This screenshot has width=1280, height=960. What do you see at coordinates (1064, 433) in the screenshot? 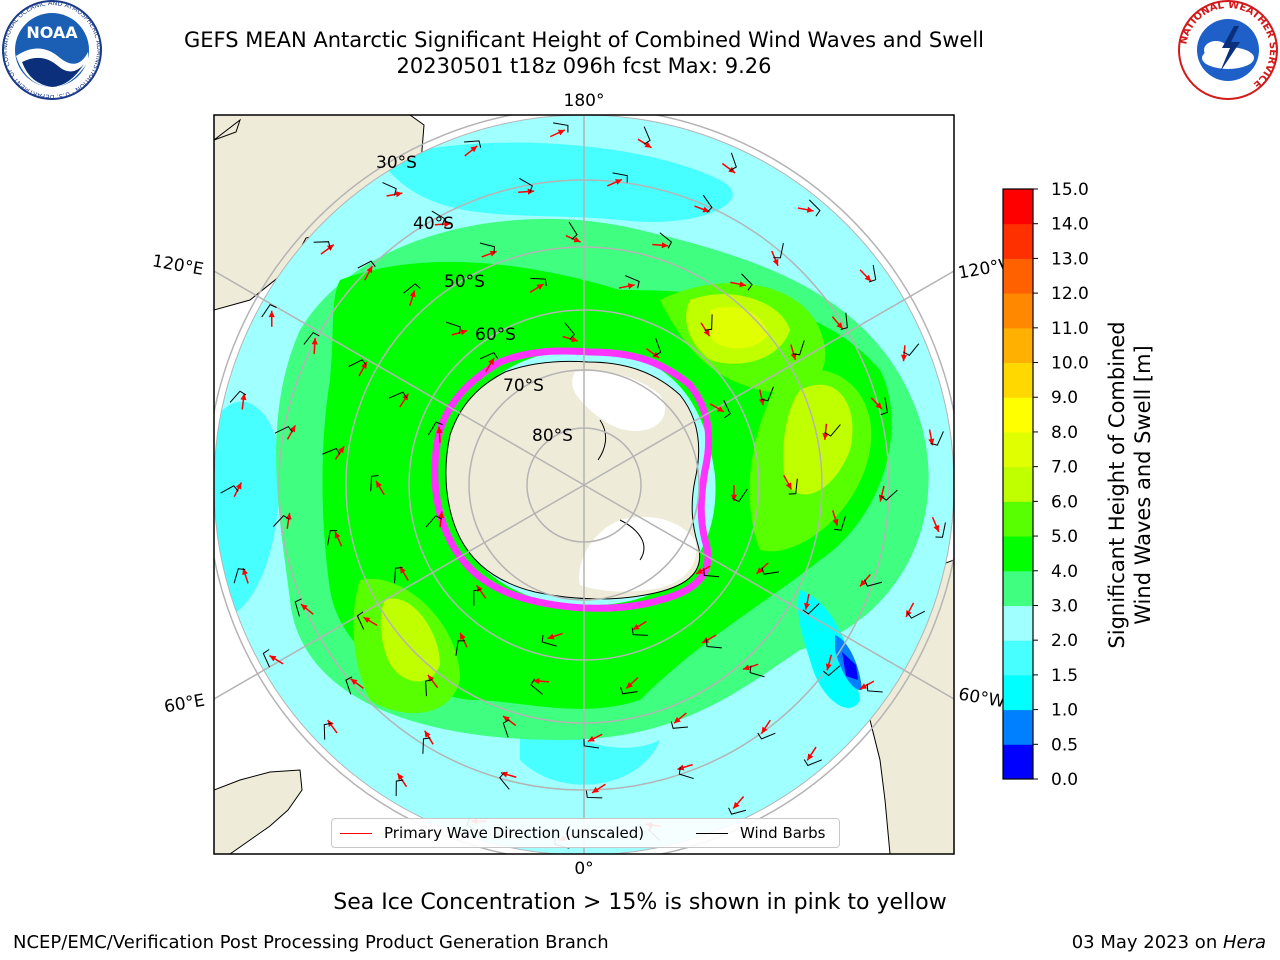
I see `colorbar-tick-label: 8.0` at bounding box center [1064, 433].